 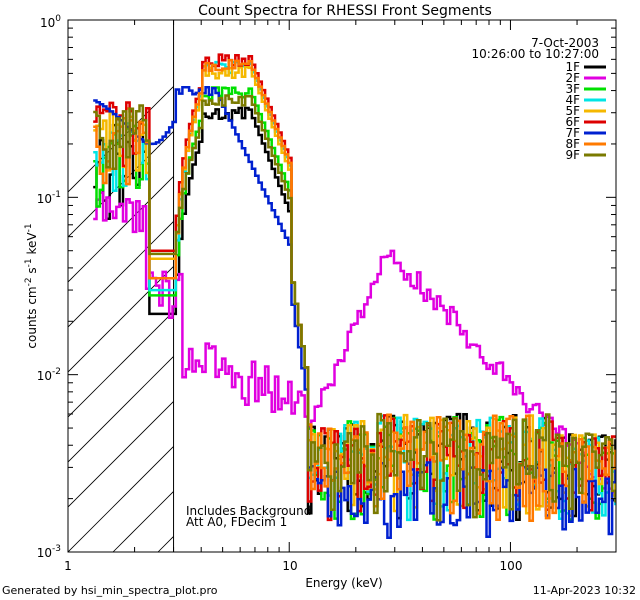 What do you see at coordinates (572, 89) in the screenshot?
I see `legend-label: 3F` at bounding box center [572, 89].